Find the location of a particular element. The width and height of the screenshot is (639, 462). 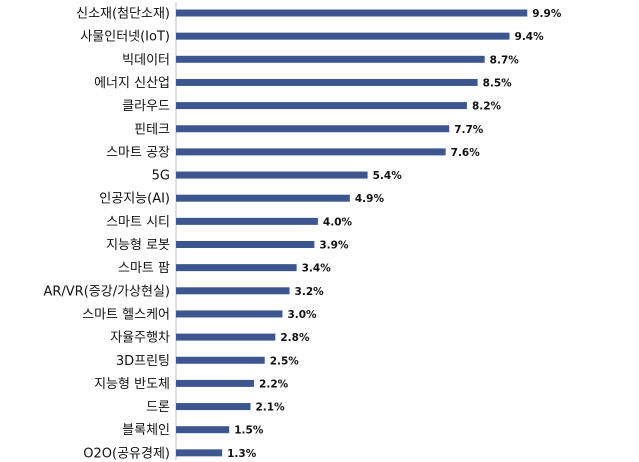

value-label: 8.2% is located at coordinates (487, 107).